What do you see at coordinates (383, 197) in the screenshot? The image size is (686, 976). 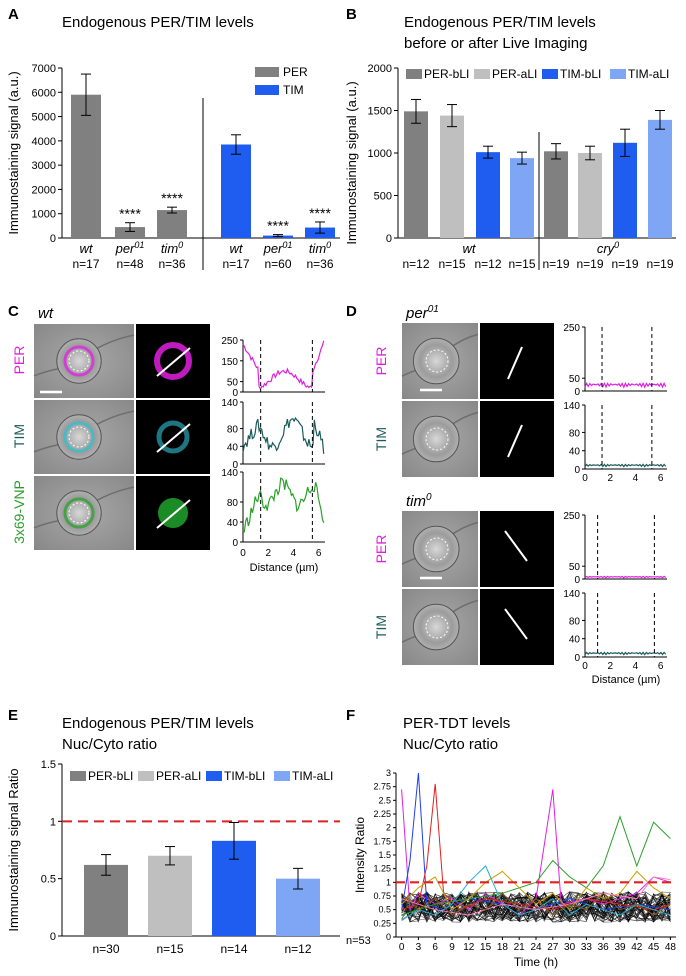 I see `y-tick-label: 500` at bounding box center [383, 197].